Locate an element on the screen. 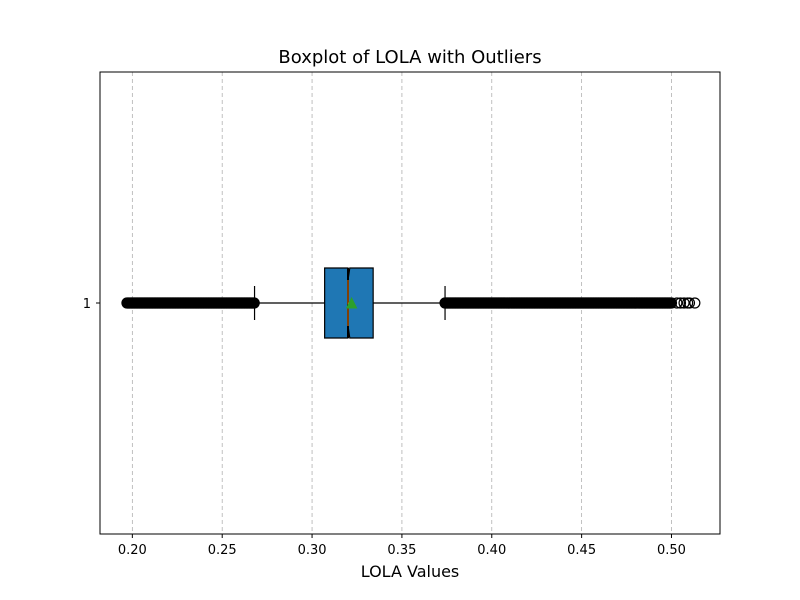 The height and width of the screenshot is (600, 800). mean-marker is located at coordinates (351, 302).